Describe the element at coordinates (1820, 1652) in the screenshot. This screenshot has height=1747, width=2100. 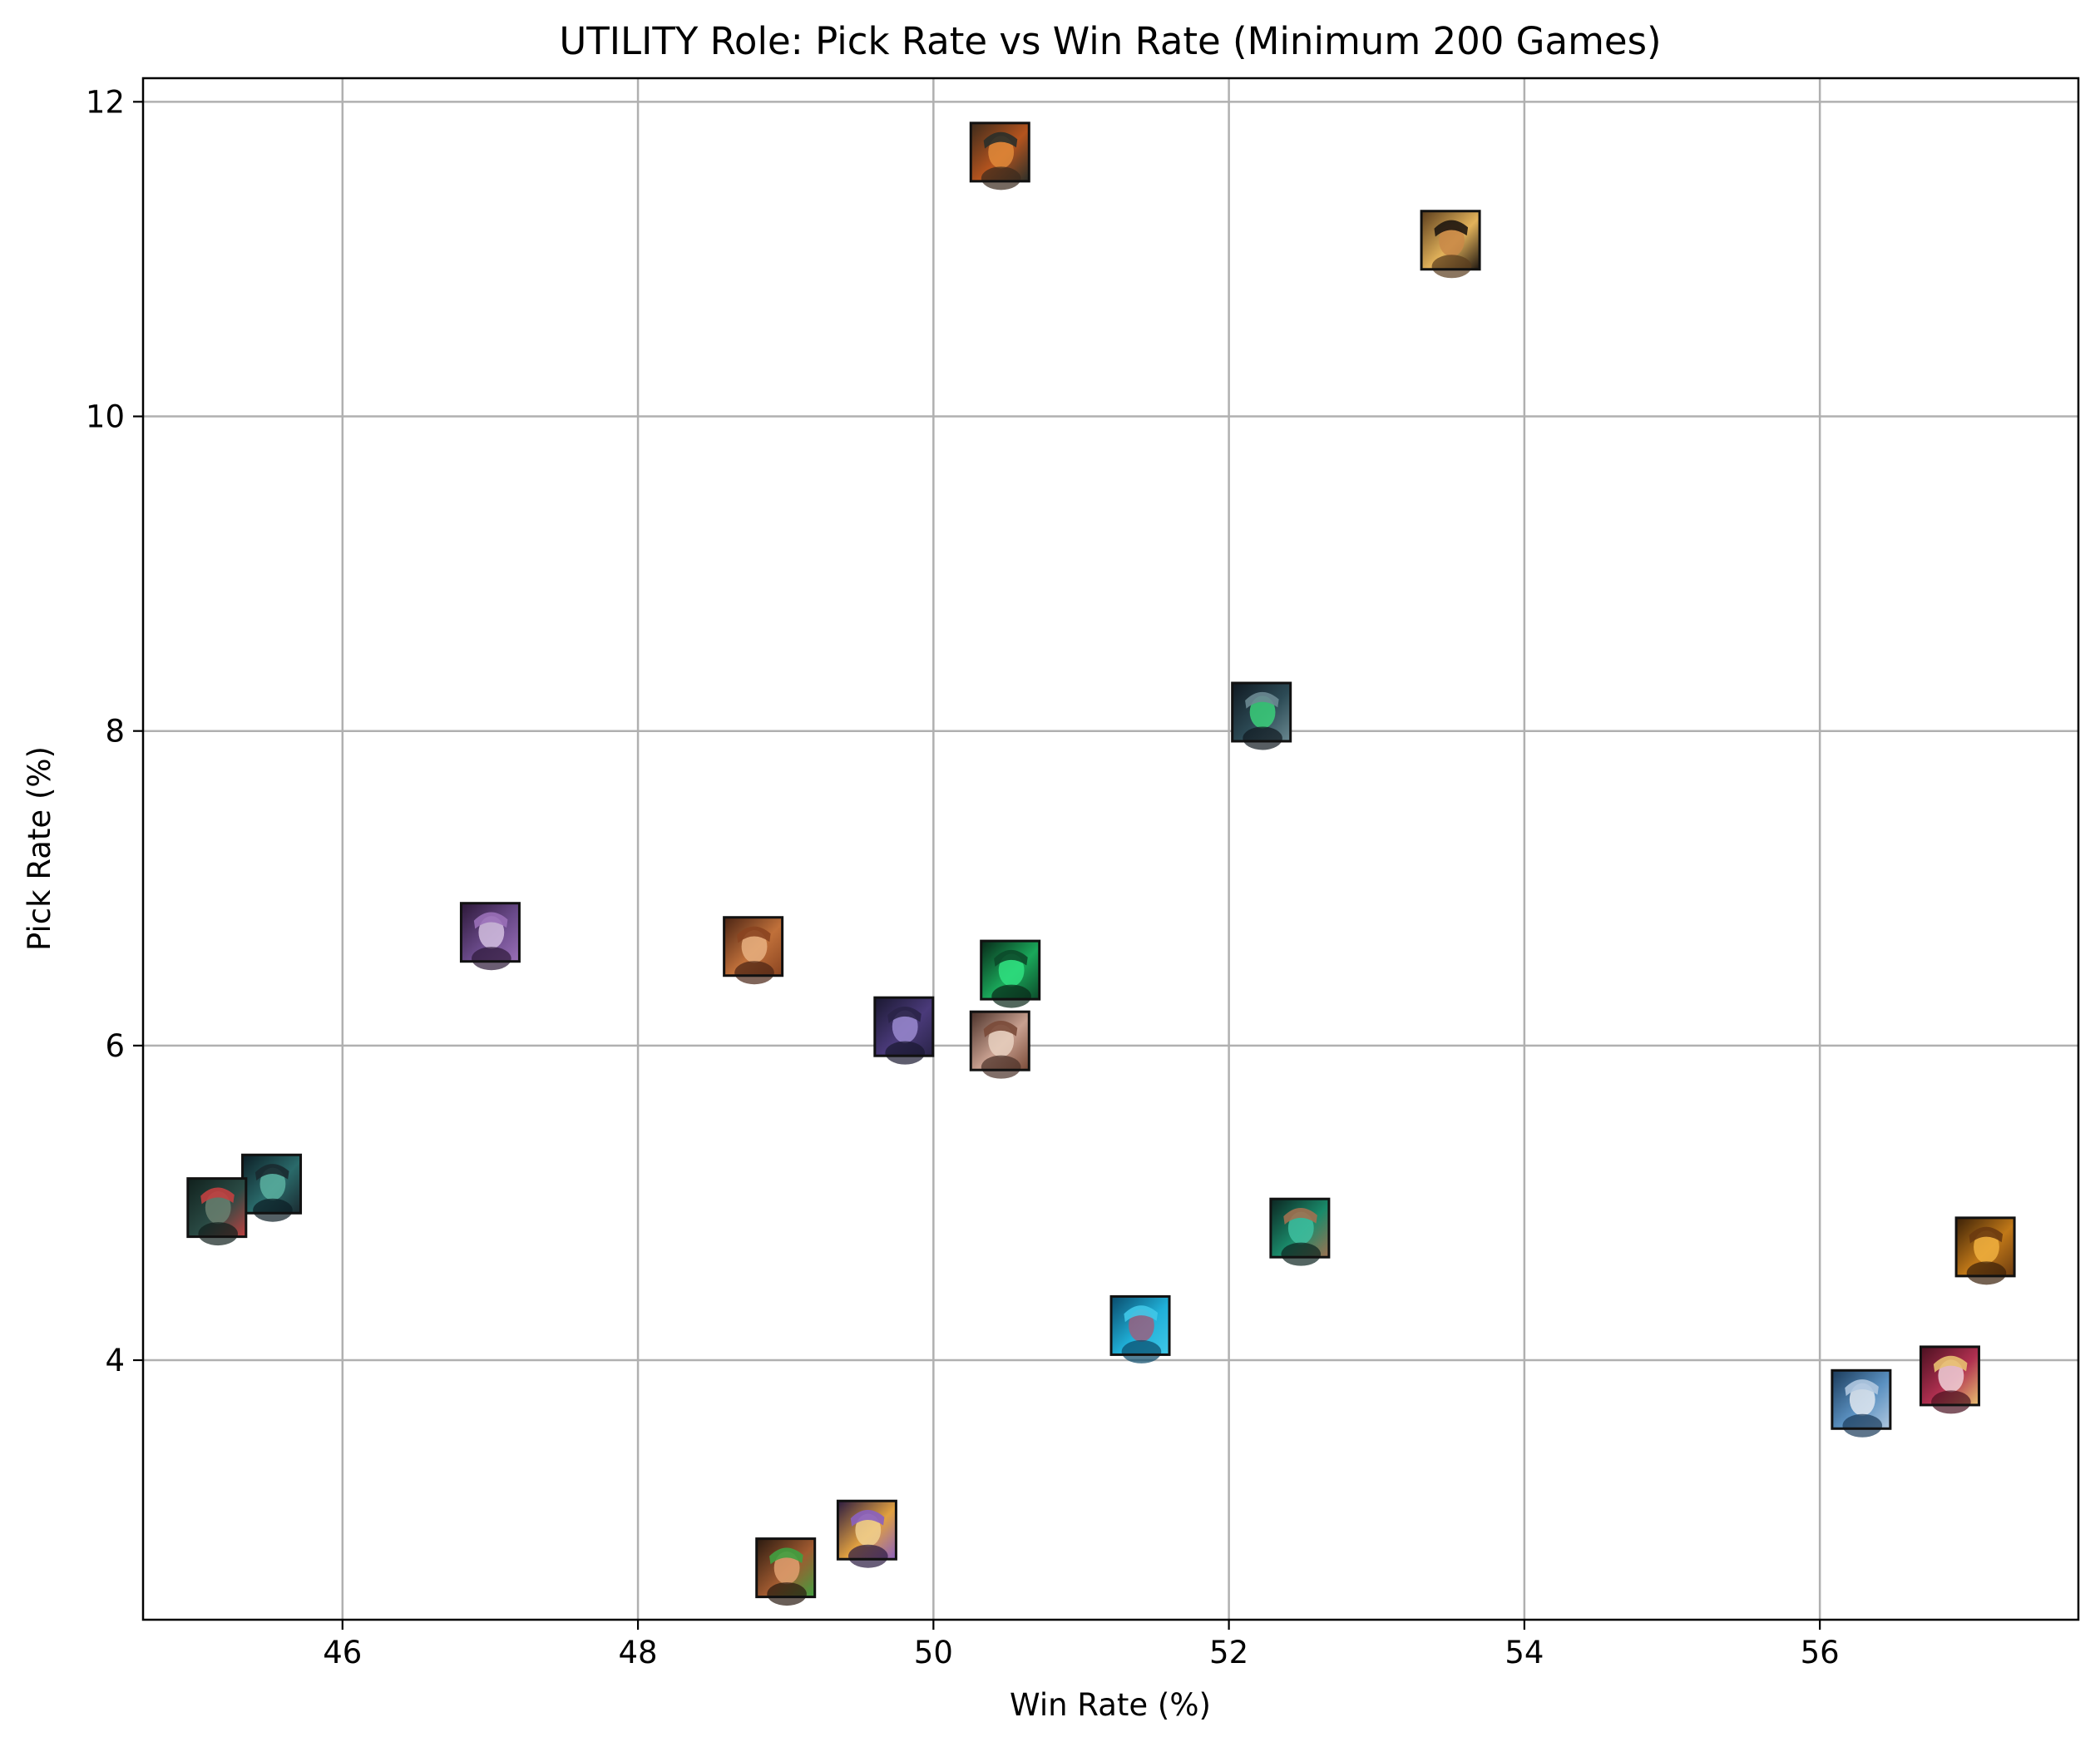
I see `x-tick-label: 56` at that location.